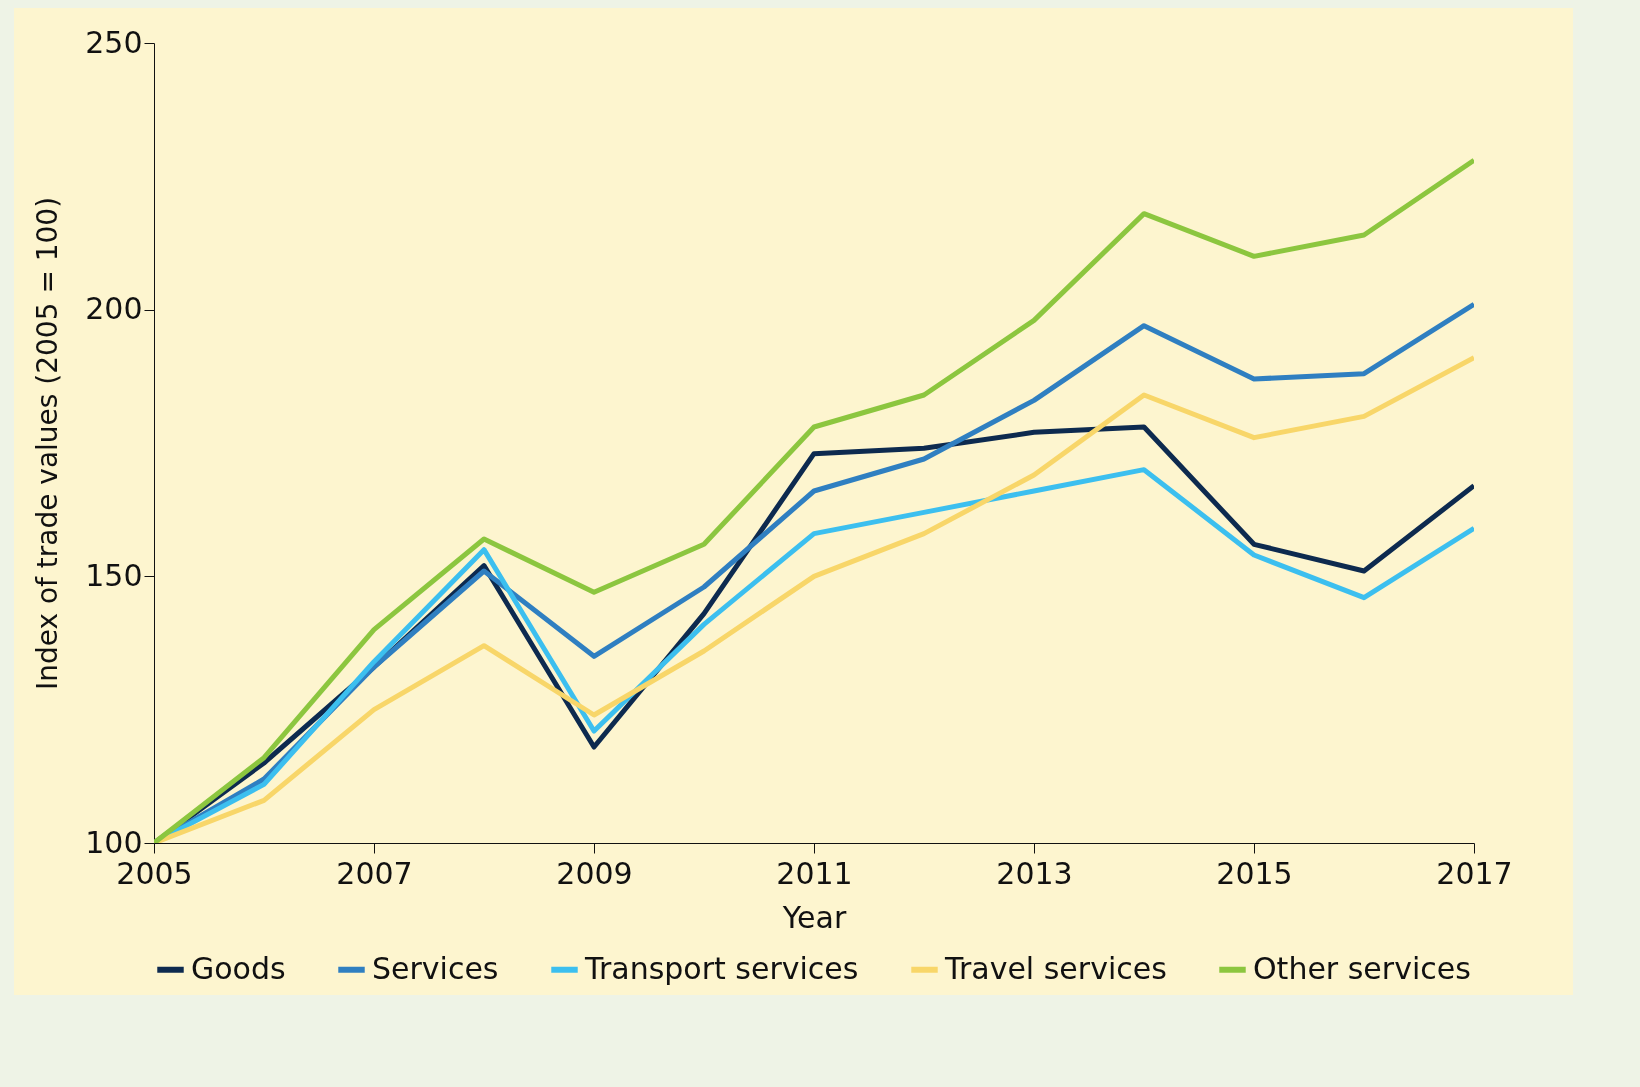 The width and height of the screenshot is (1640, 1087). What do you see at coordinates (1362, 968) in the screenshot?
I see `legend-label: Other services` at bounding box center [1362, 968].